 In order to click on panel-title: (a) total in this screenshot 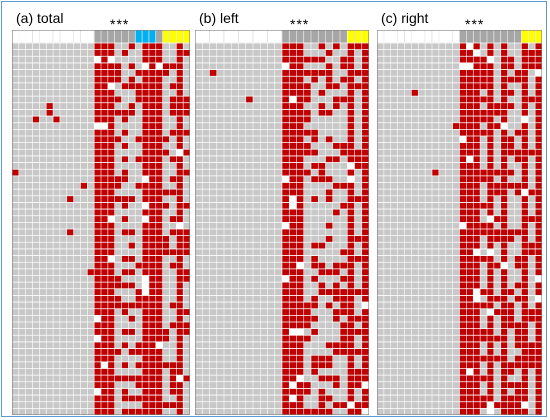, I will do `click(40, 18)`.